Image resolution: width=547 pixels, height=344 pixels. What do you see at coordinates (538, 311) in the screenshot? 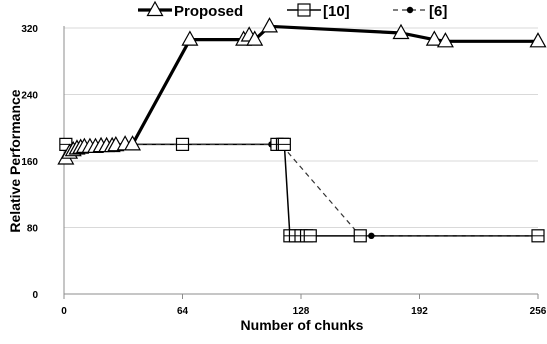
I see `x-tick-label: 256` at bounding box center [538, 311].